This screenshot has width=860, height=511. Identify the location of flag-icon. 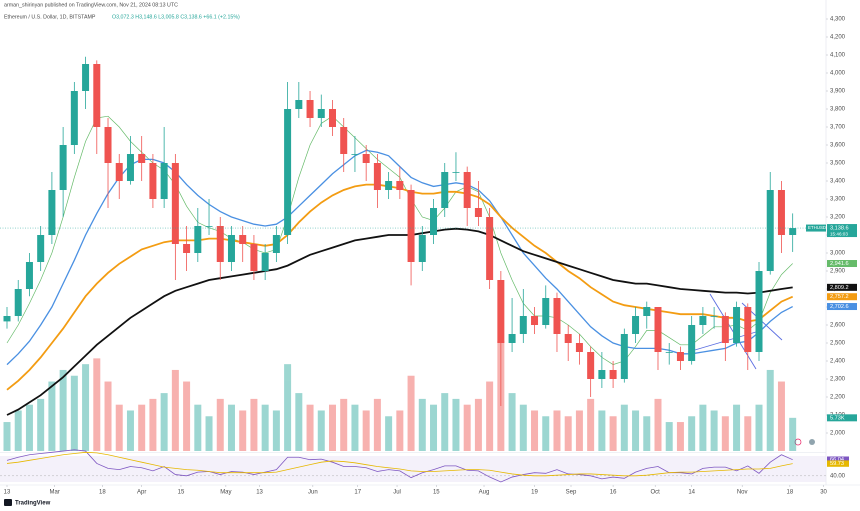
(812, 442).